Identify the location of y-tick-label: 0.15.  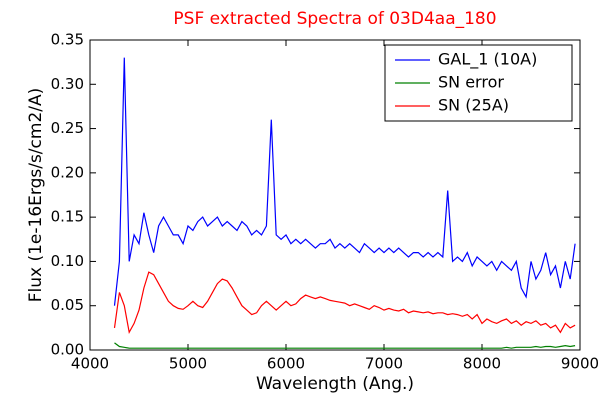
(67, 217).